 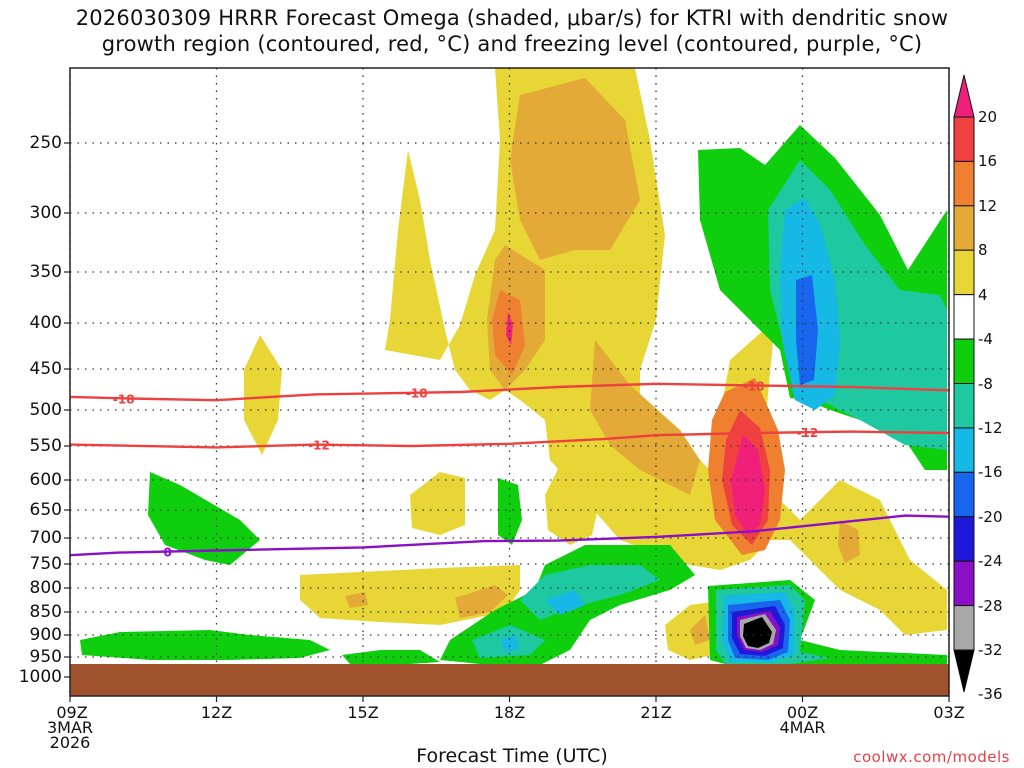 What do you see at coordinates (363, 712) in the screenshot?
I see `x-tick-label: 15Z` at bounding box center [363, 712].